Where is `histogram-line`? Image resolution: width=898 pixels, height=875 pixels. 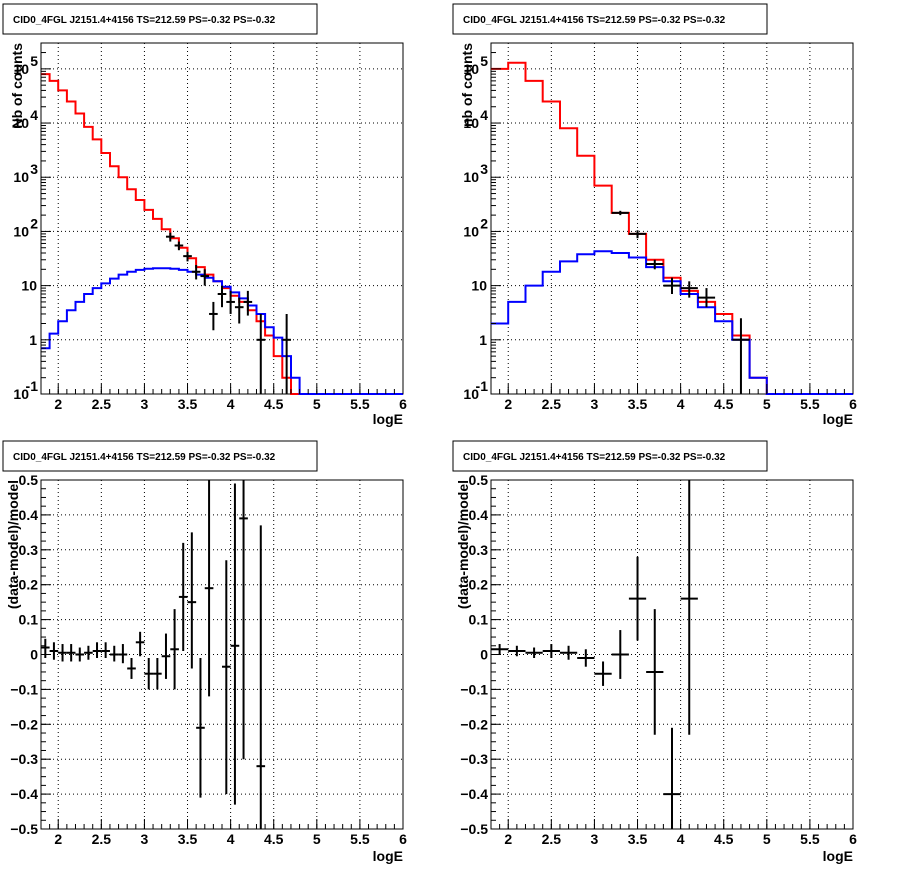 histogram-line is located at coordinates (222, 331).